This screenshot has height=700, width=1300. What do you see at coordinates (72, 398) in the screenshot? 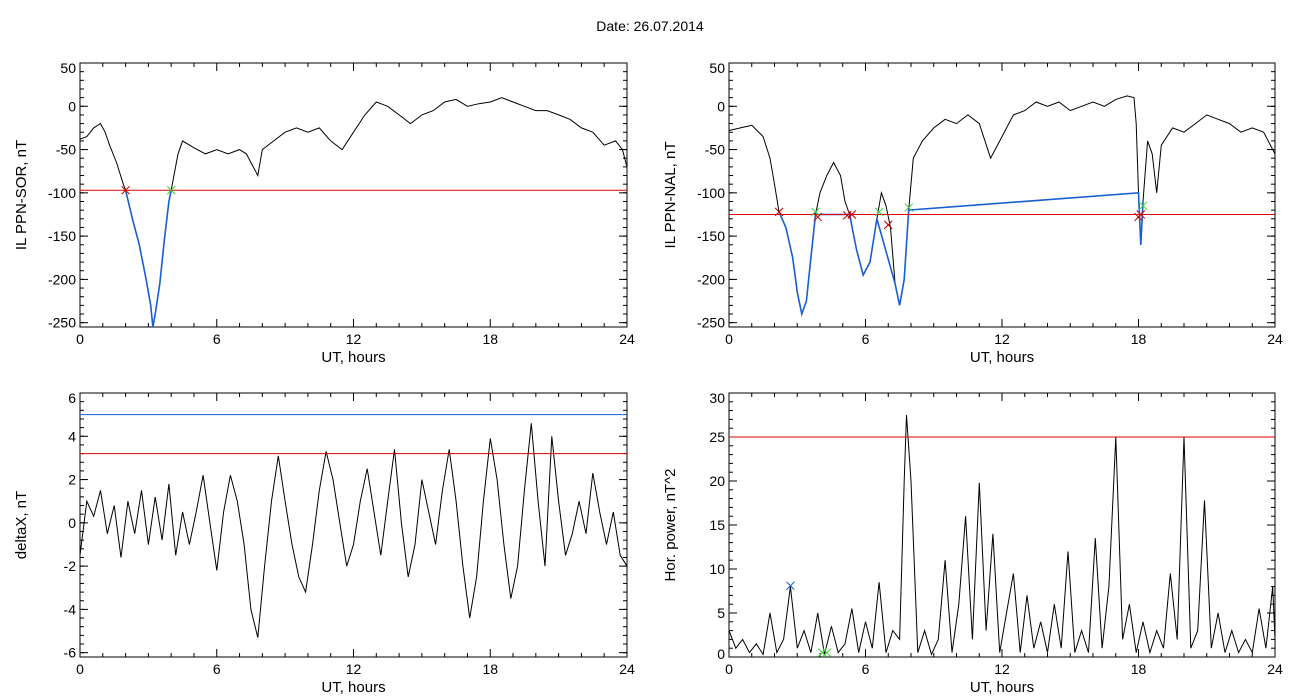
I see `y-tick-label: 6` at bounding box center [72, 398].